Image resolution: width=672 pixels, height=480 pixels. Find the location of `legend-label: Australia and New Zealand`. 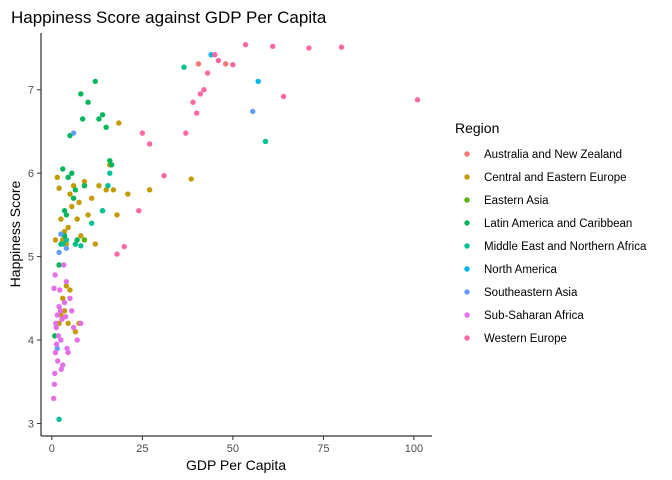

legend-label: Australia and New Zealand is located at coordinates (553, 155).